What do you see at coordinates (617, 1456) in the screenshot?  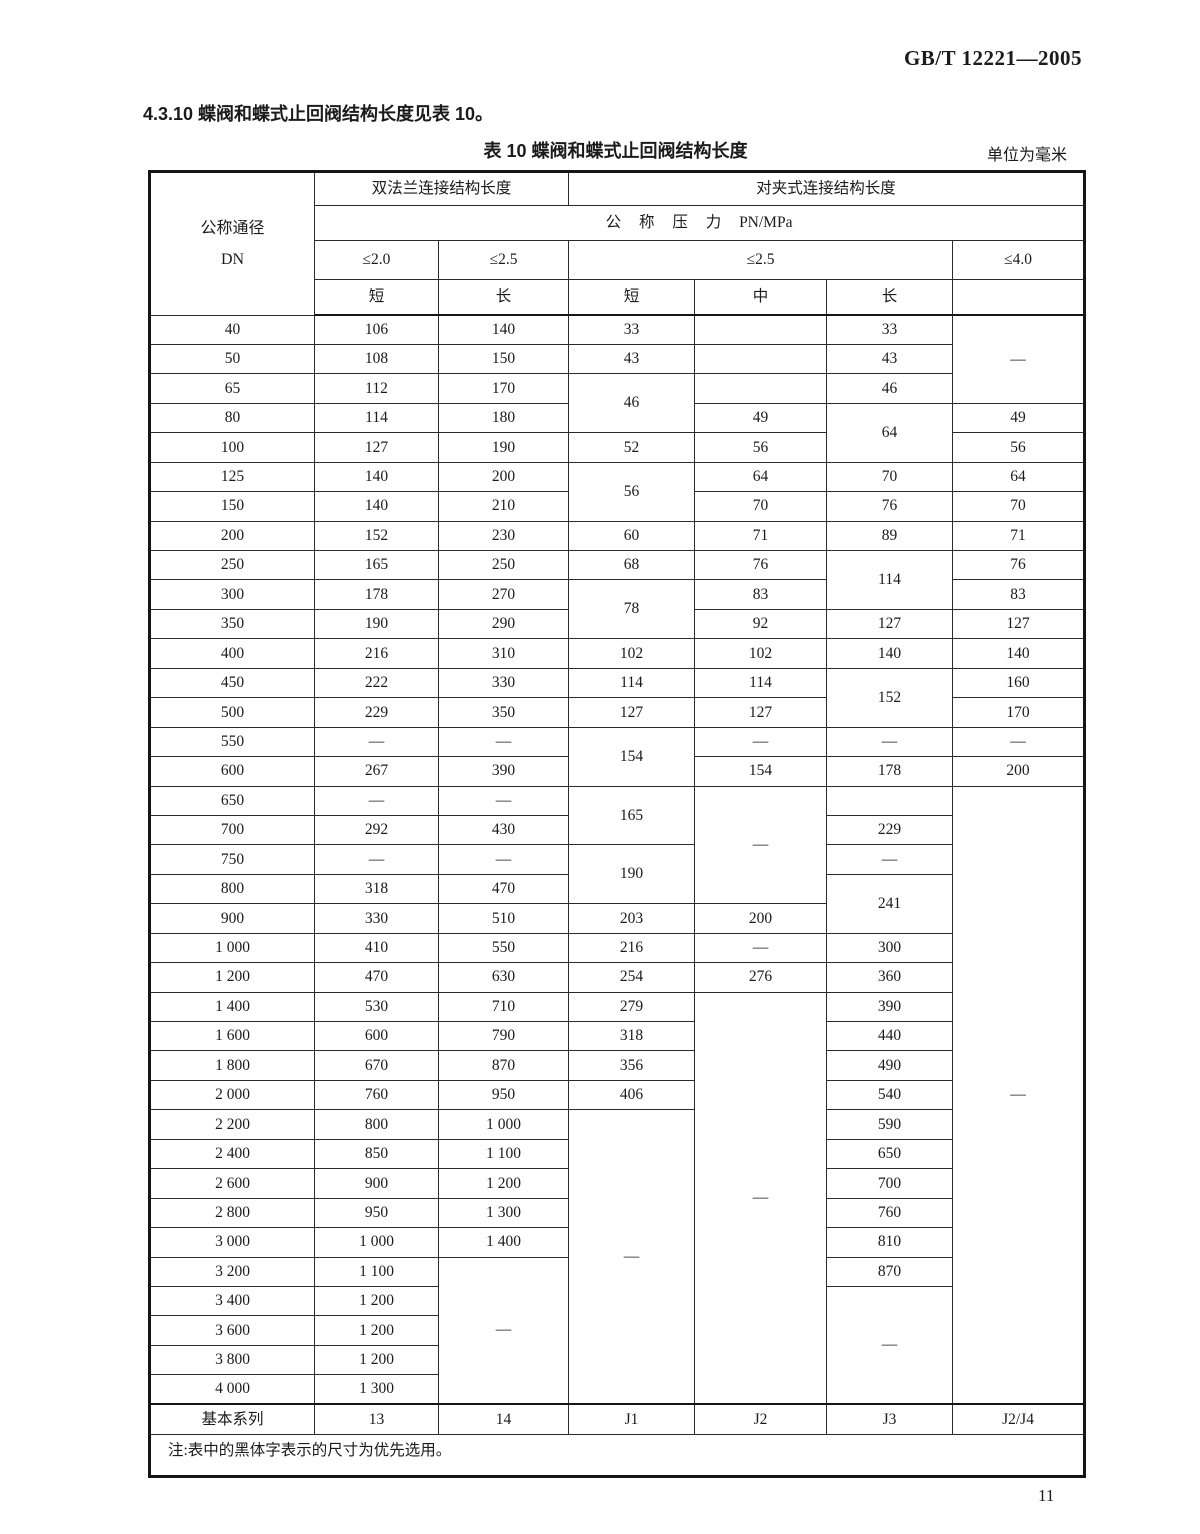 I see `note-row: 注:表中的黑体字表示的尺寸为优先选用。` at bounding box center [617, 1456].